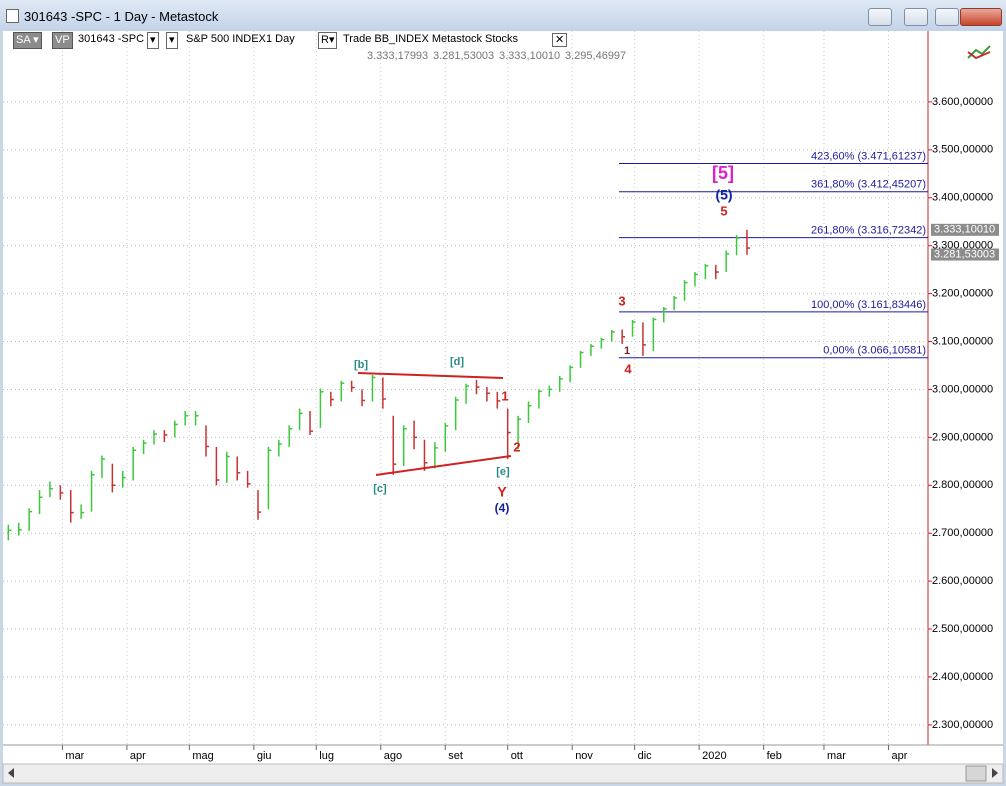  What do you see at coordinates (962, 150) in the screenshot?
I see `y-tick-label: 3.500,00000` at bounding box center [962, 150].